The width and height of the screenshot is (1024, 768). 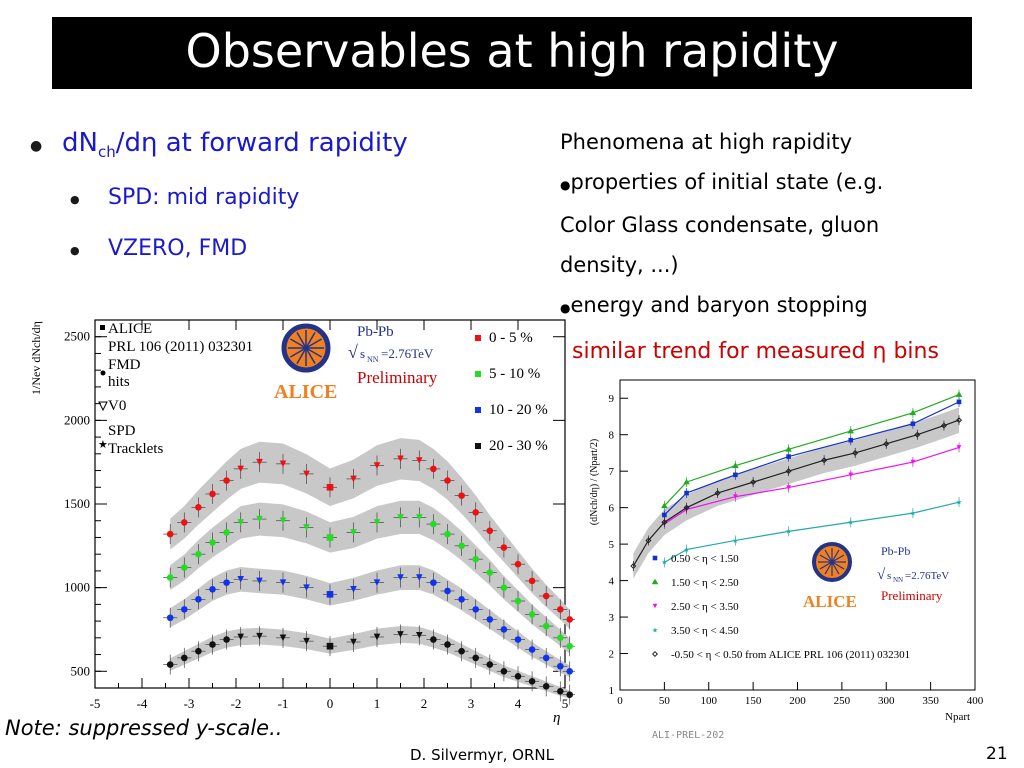 What do you see at coordinates (619, 265) in the screenshot?
I see `phenomena-line-3: density, ...)` at bounding box center [619, 265].